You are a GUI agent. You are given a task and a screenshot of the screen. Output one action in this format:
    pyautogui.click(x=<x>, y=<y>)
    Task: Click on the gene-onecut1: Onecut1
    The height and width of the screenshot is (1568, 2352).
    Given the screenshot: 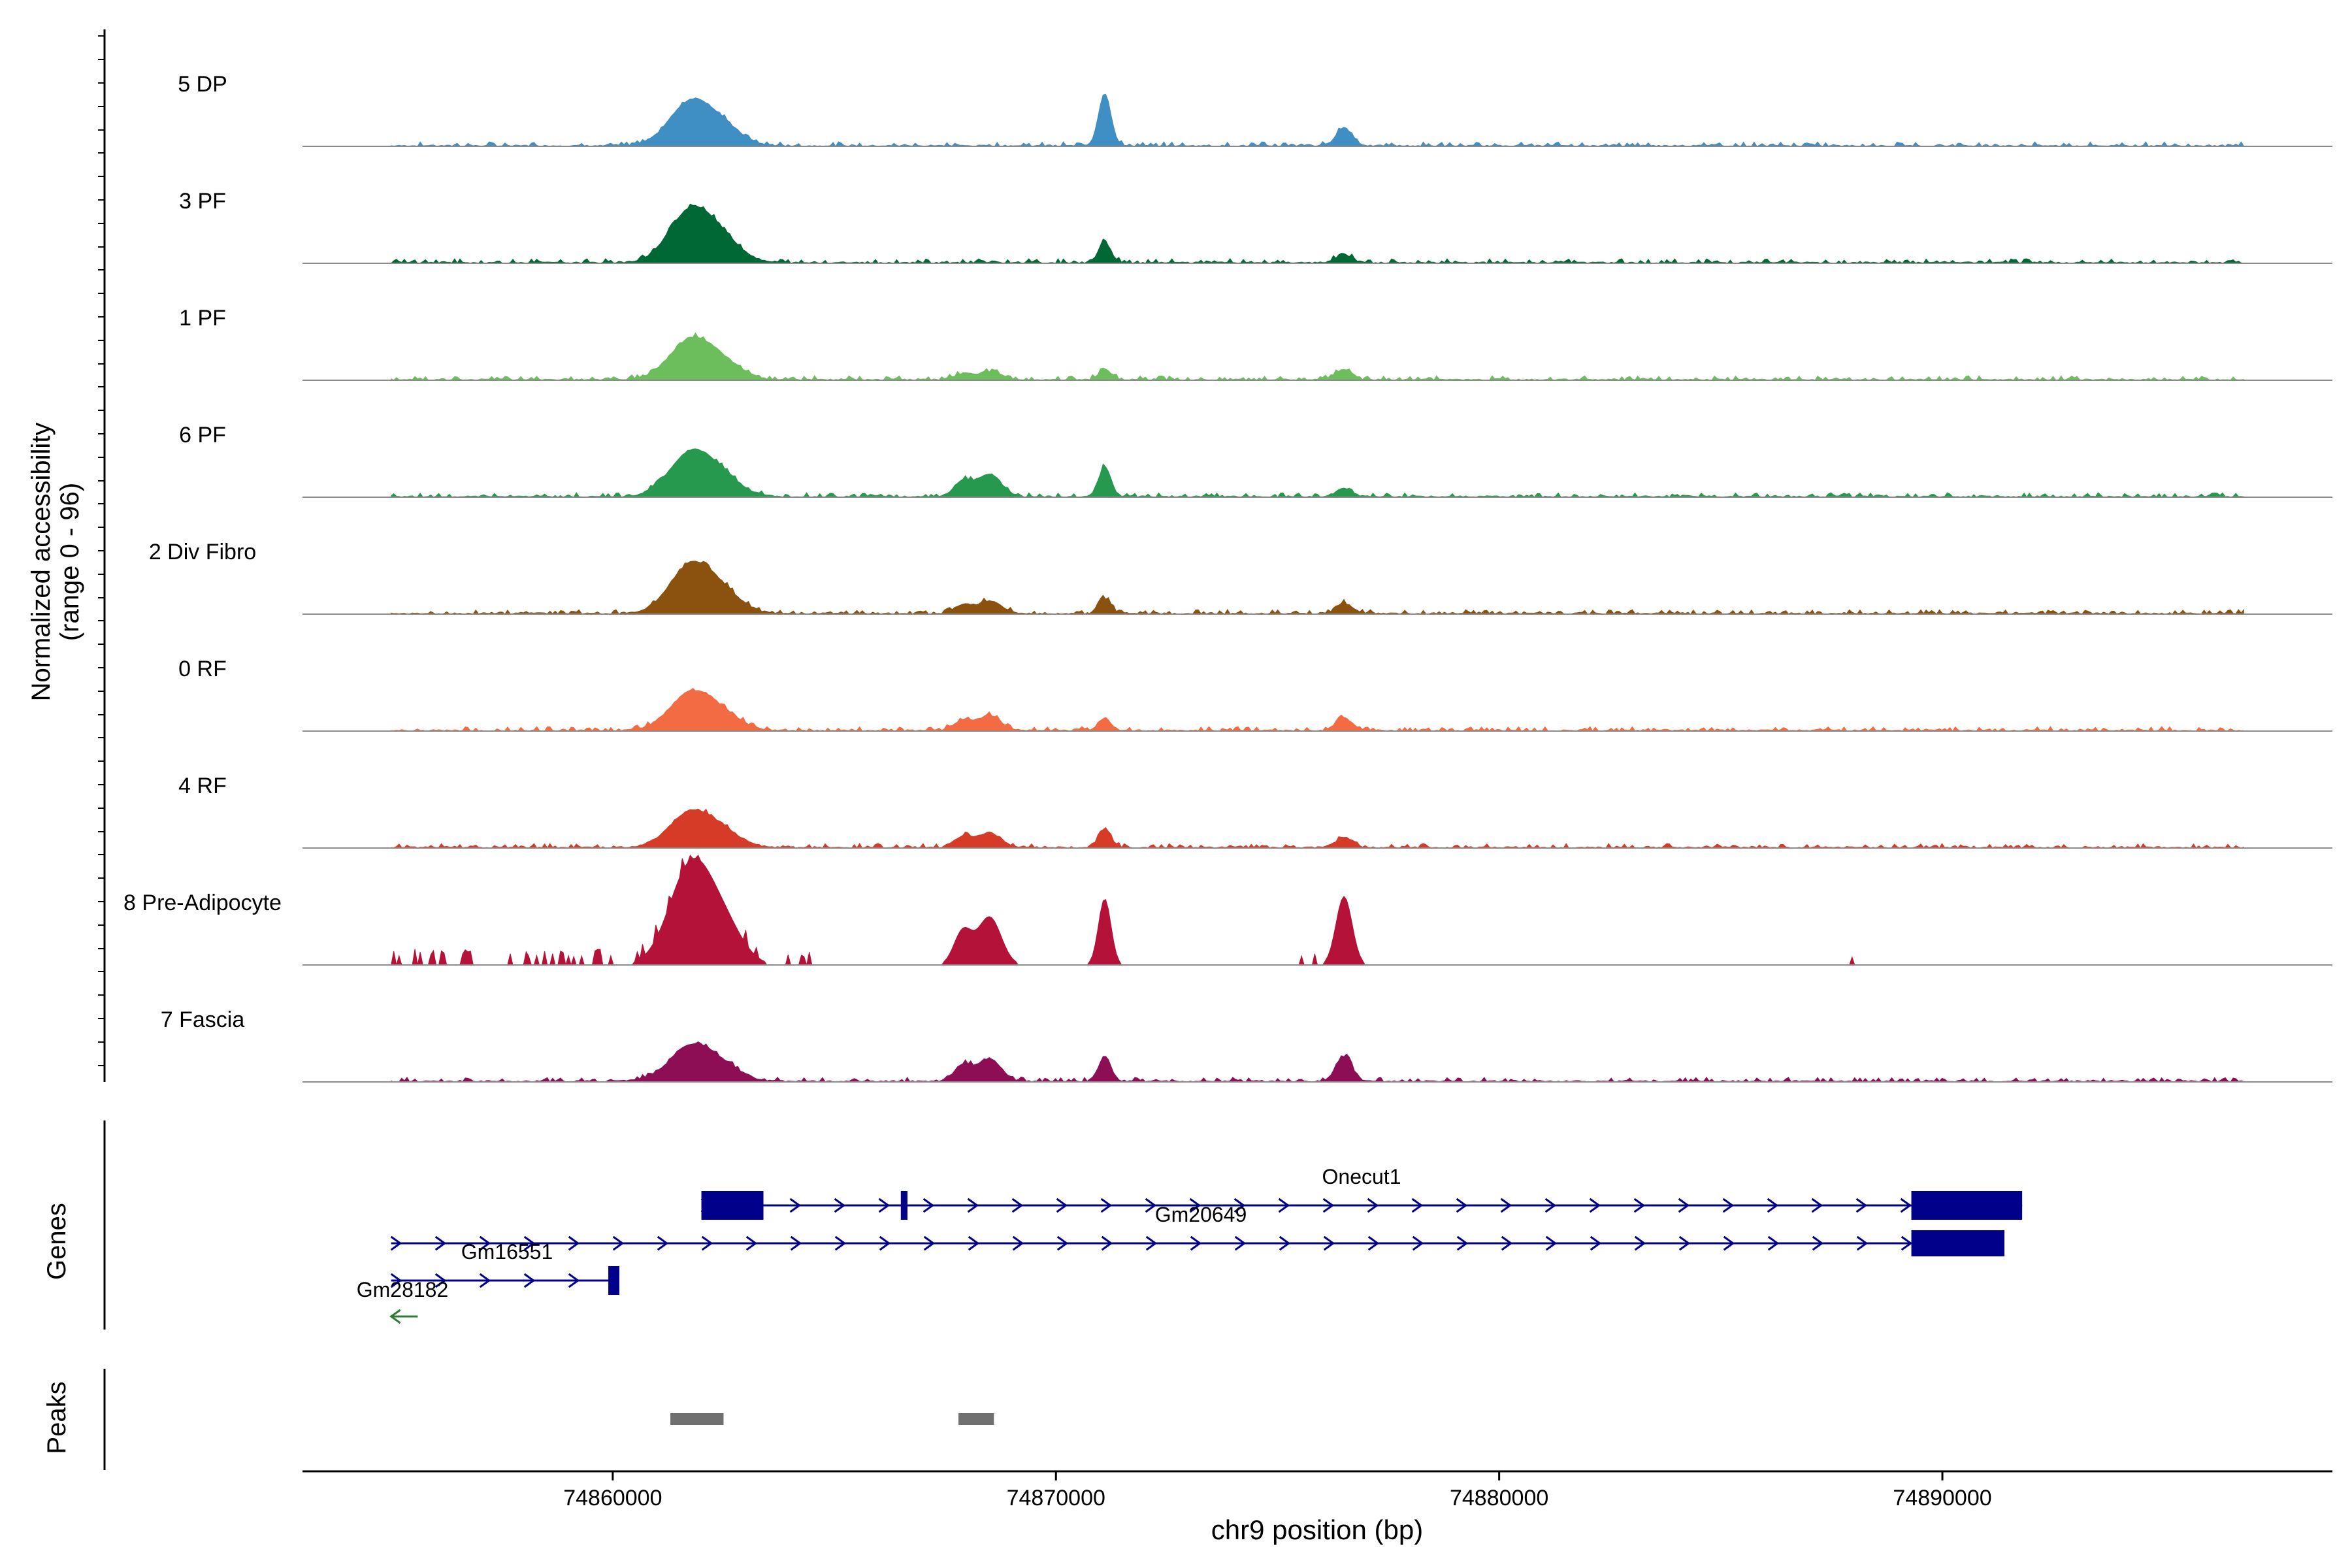 What is the action you would take?
    pyautogui.click(x=1361, y=1189)
    